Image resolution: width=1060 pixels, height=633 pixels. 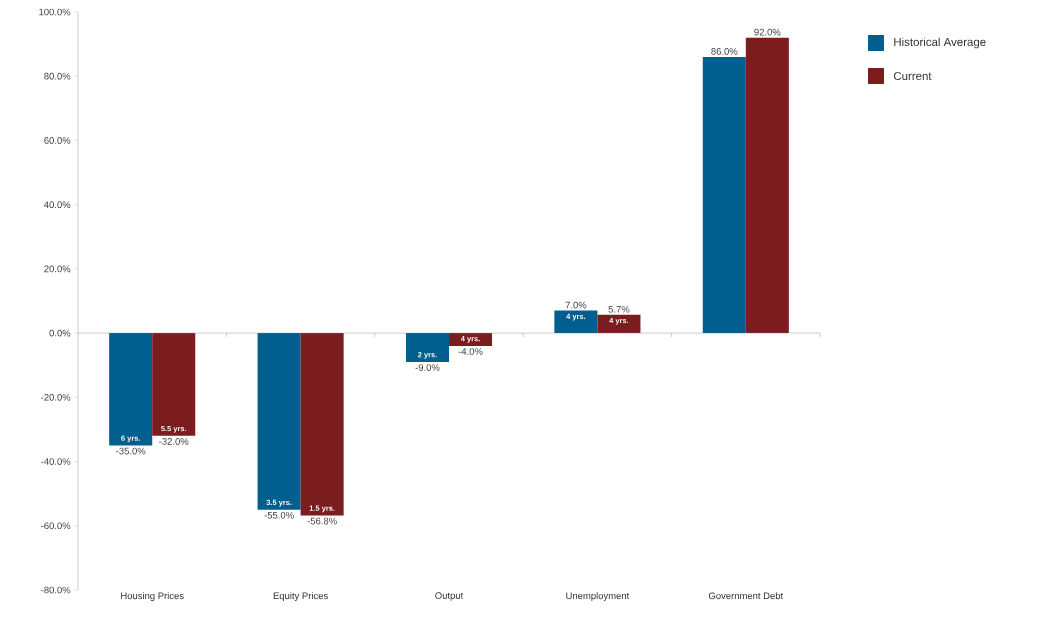 I want to click on data-label: -9.0%, so click(x=427, y=367).